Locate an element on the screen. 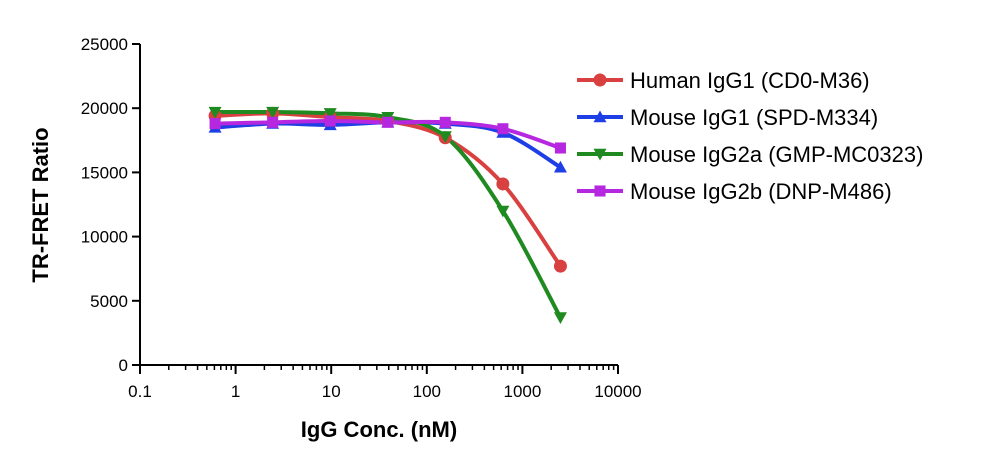 The image size is (1000, 466). x-axis-title: IgG Conc. (nM) is located at coordinates (379, 429).